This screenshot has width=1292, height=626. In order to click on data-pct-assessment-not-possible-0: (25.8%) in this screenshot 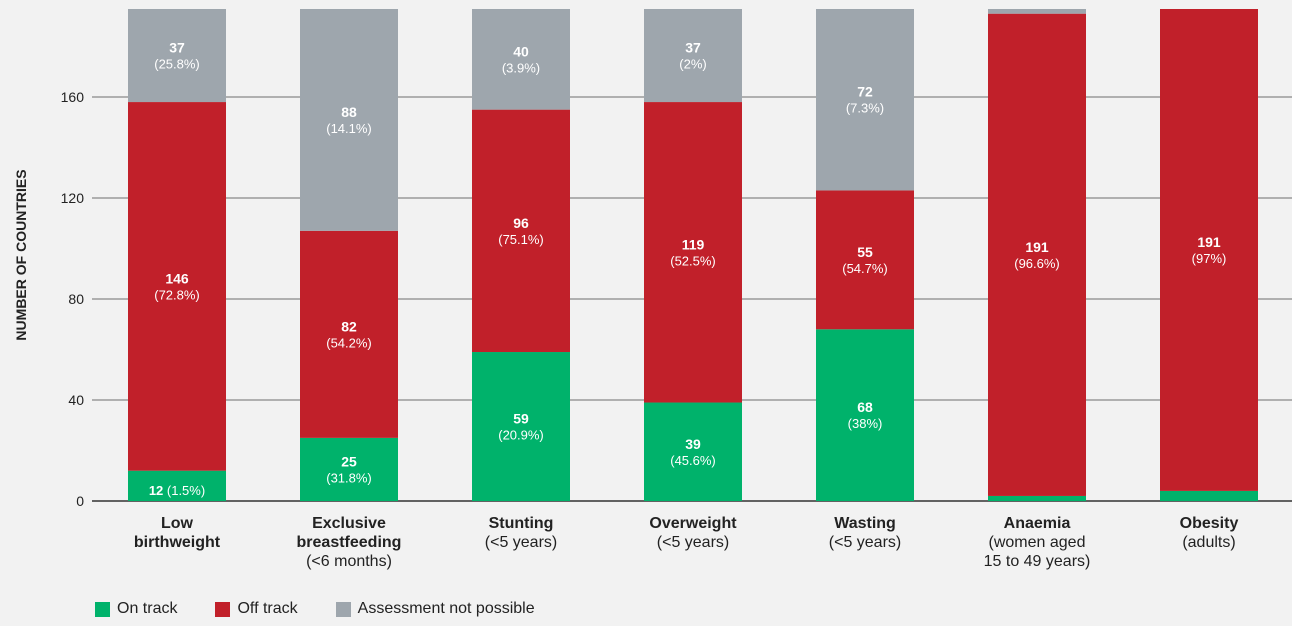, I will do `click(177, 64)`.